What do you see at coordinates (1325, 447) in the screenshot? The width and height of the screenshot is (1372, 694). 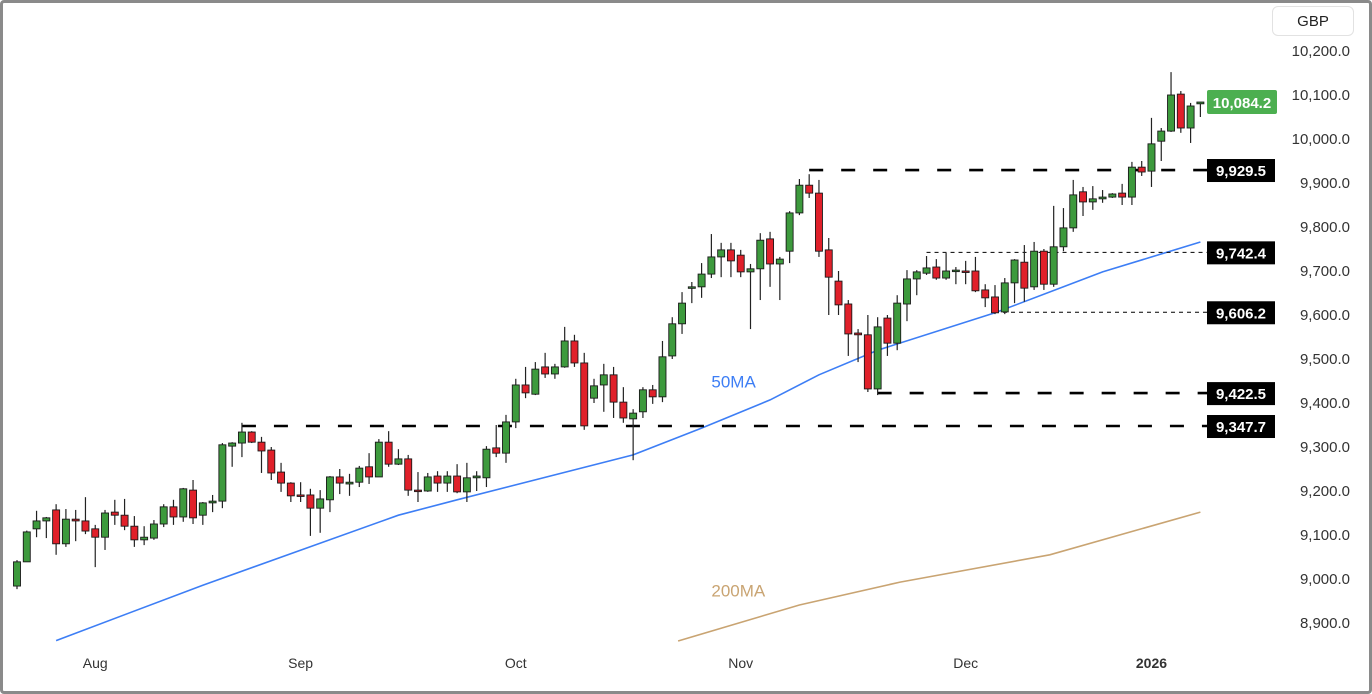 I see `y-tick-label: 9,300.0` at bounding box center [1325, 447].